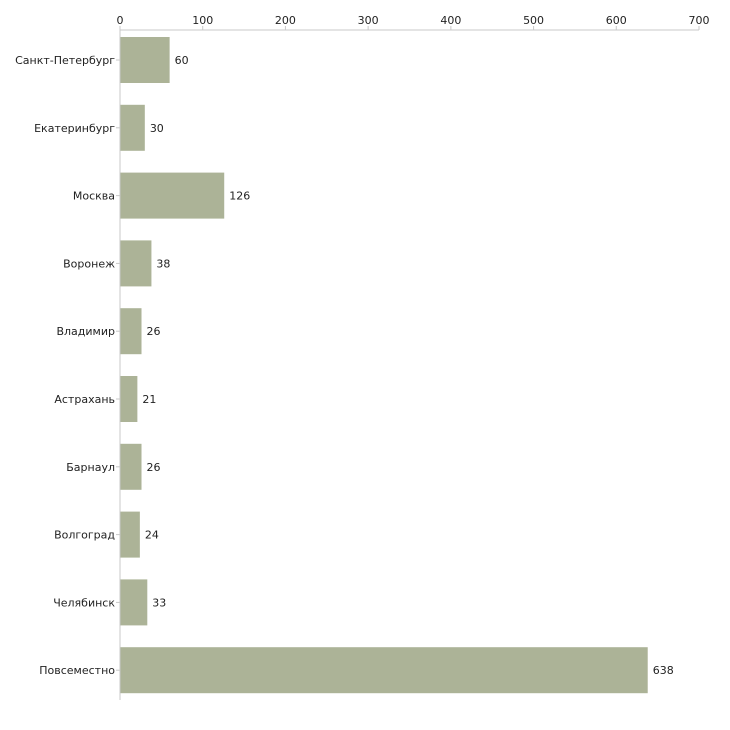 Image resolution: width=730 pixels, height=730 pixels. I want to click on category-label: Волгоград, so click(84, 535).